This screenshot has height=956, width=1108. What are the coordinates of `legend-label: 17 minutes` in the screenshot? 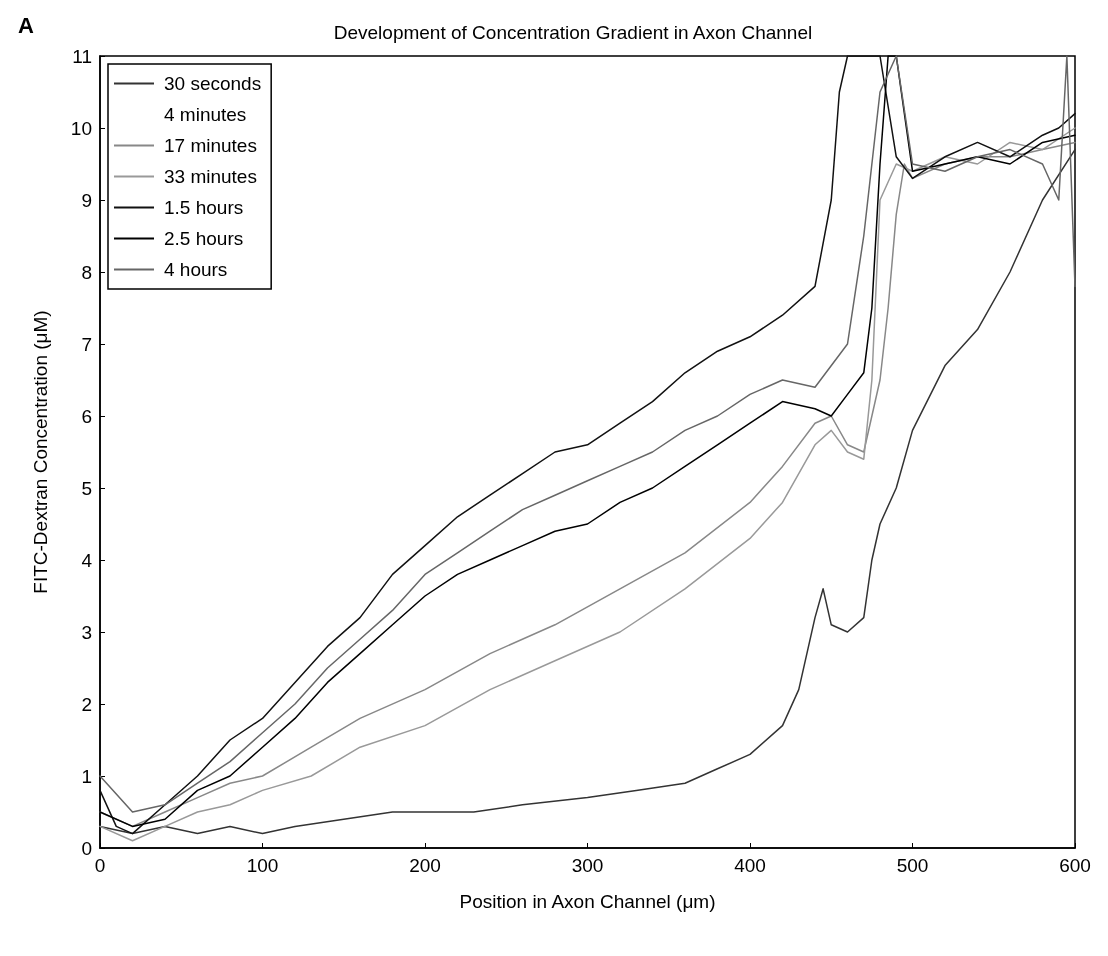 It's located at (210, 145).